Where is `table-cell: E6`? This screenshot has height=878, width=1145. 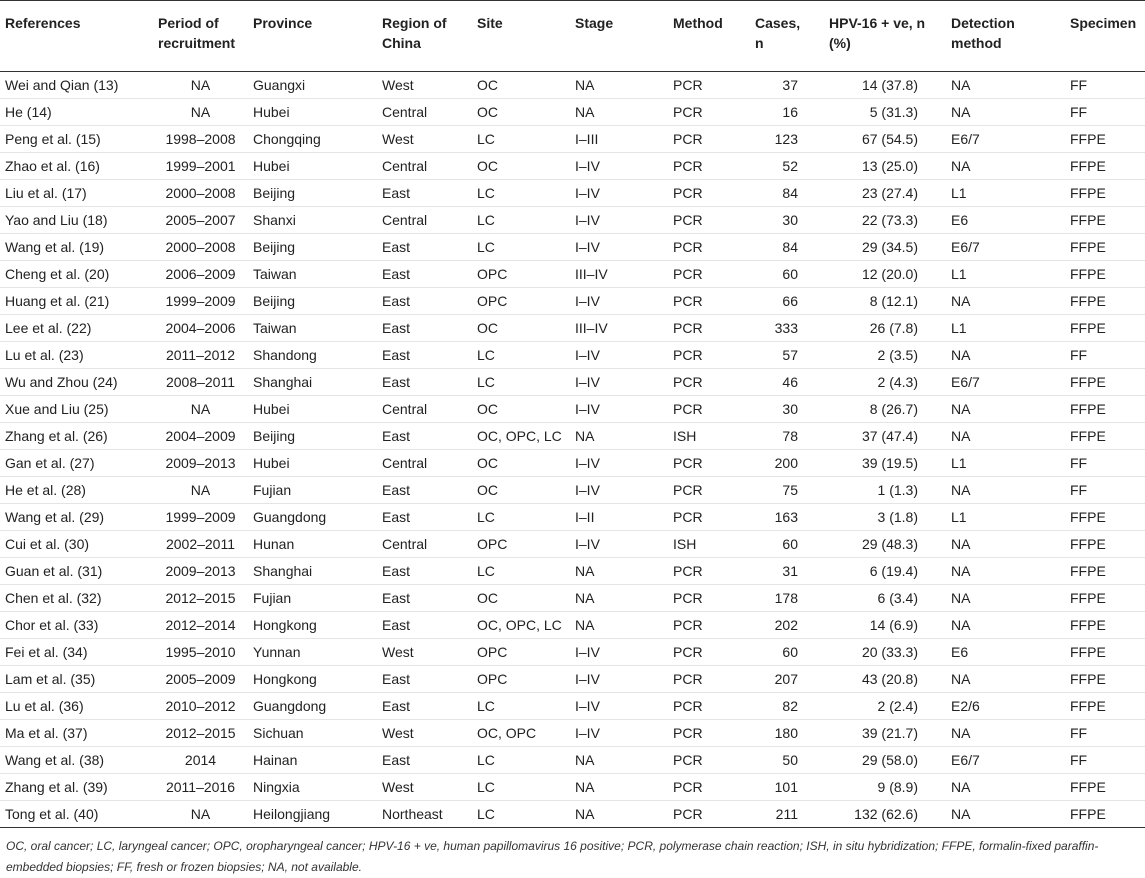
table-cell: E6 is located at coordinates (1005, 220).